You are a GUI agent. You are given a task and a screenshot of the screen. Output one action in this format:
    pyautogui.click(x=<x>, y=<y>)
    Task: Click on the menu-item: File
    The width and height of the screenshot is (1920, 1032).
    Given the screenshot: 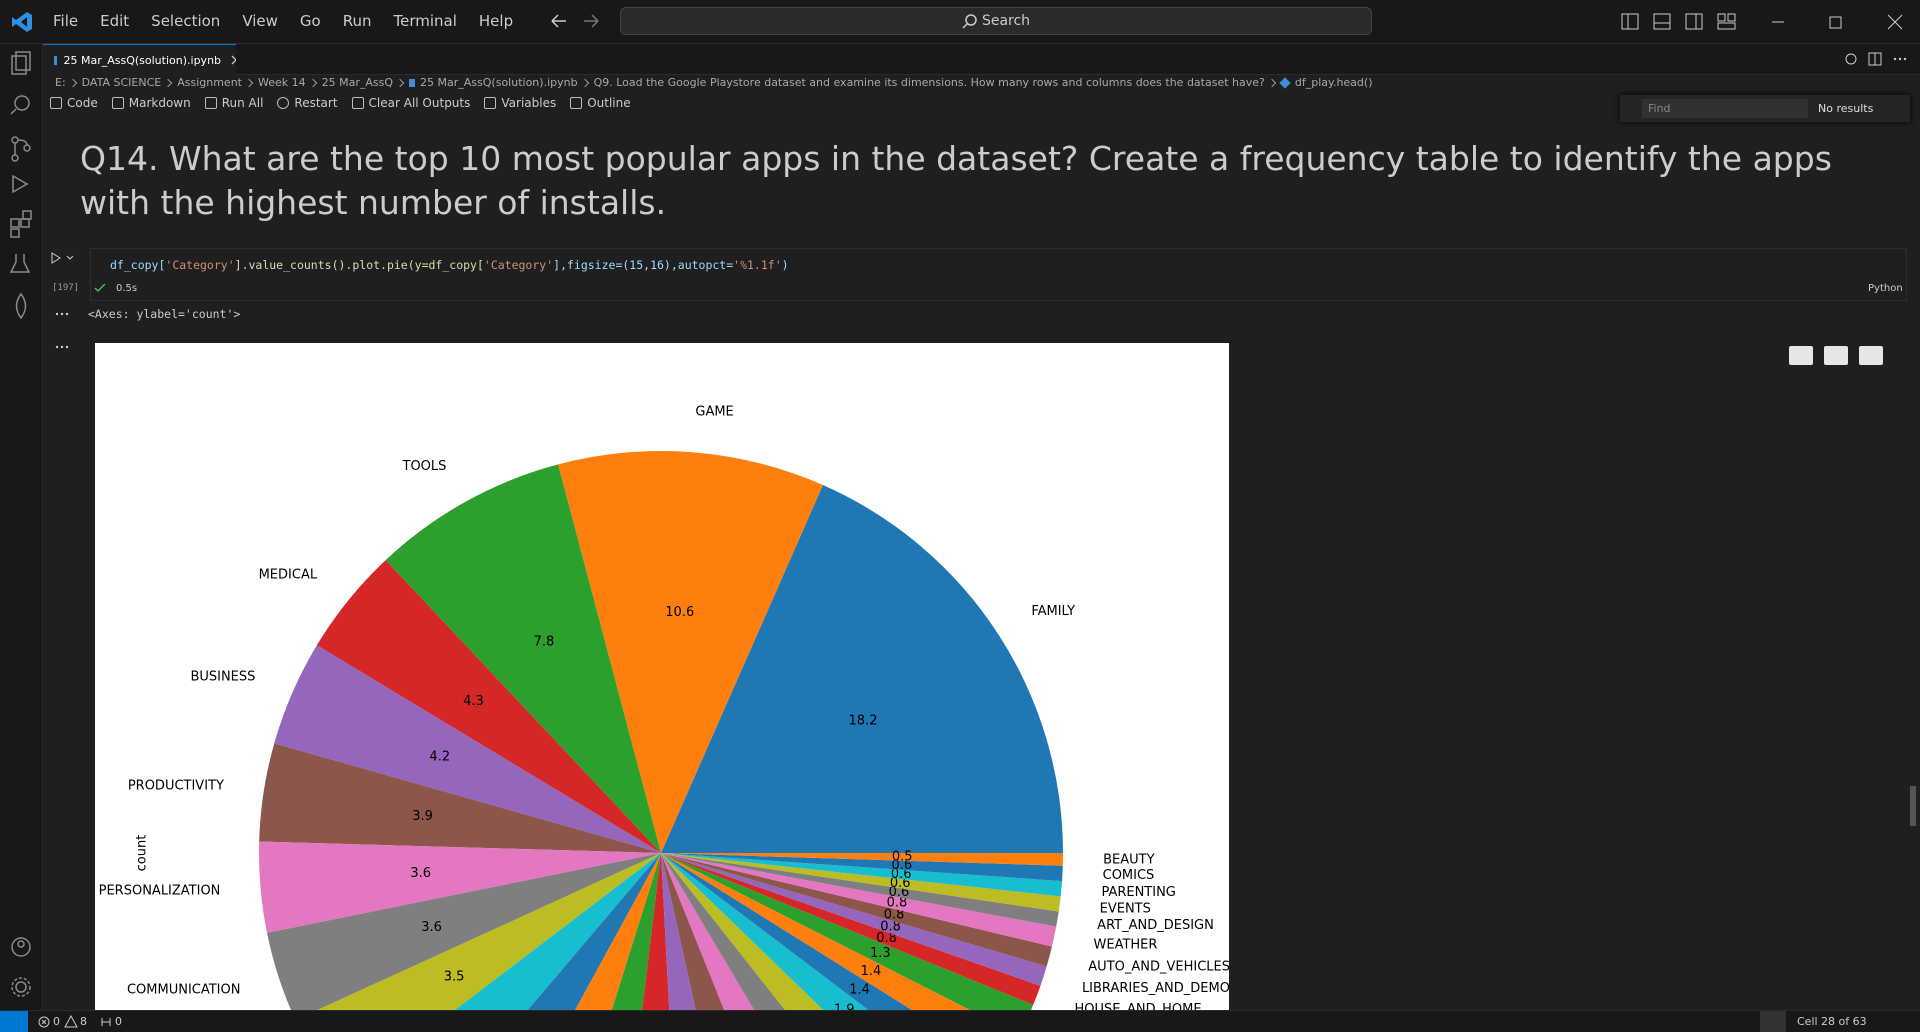 What is the action you would take?
    pyautogui.click(x=66, y=21)
    